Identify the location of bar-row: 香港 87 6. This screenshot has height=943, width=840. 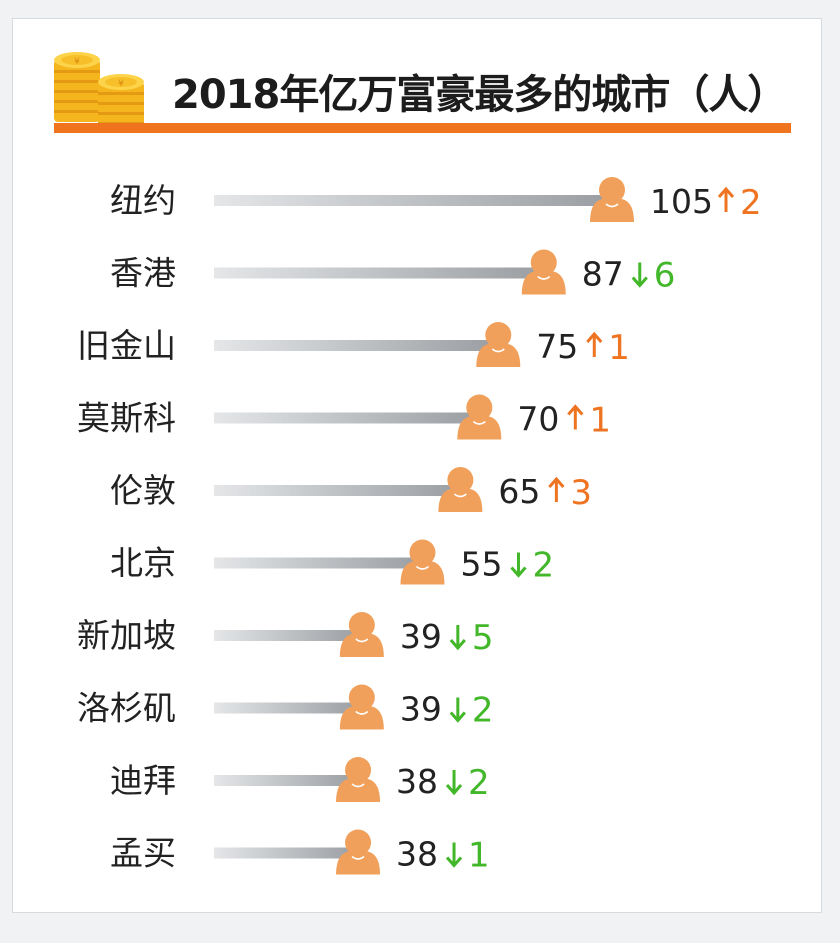
(393, 272).